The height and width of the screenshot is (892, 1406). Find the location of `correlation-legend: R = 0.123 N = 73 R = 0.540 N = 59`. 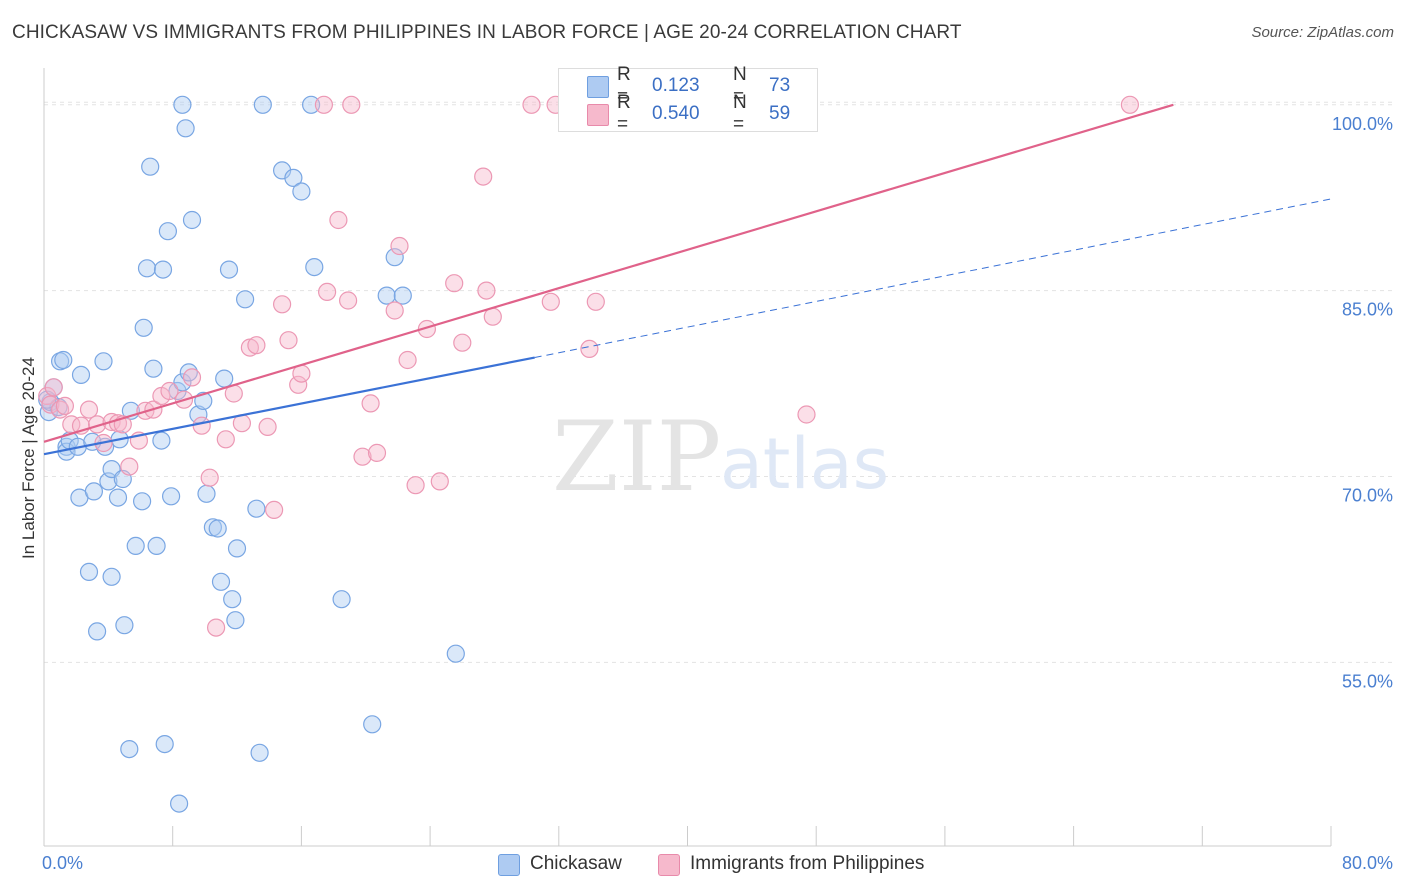

correlation-legend: R = 0.123 N = 73 R = 0.540 N = 59 is located at coordinates (688, 99).